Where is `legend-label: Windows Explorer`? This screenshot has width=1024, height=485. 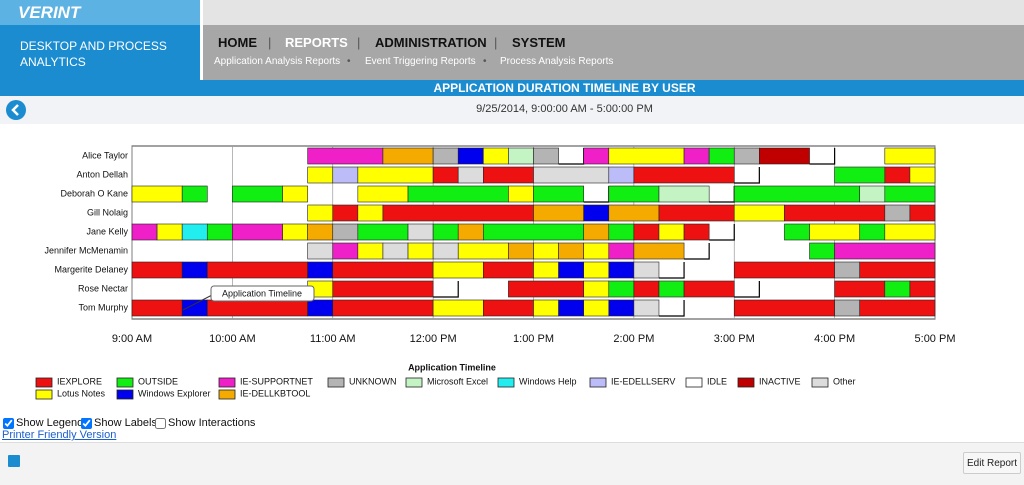 legend-label: Windows Explorer is located at coordinates (174, 393).